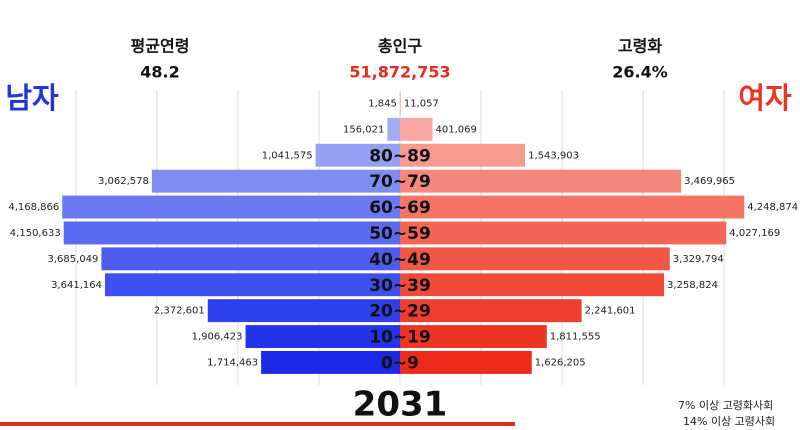 The width and height of the screenshot is (800, 430). What do you see at coordinates (400, 46) in the screenshot?
I see `stat-label: 총인구` at bounding box center [400, 46].